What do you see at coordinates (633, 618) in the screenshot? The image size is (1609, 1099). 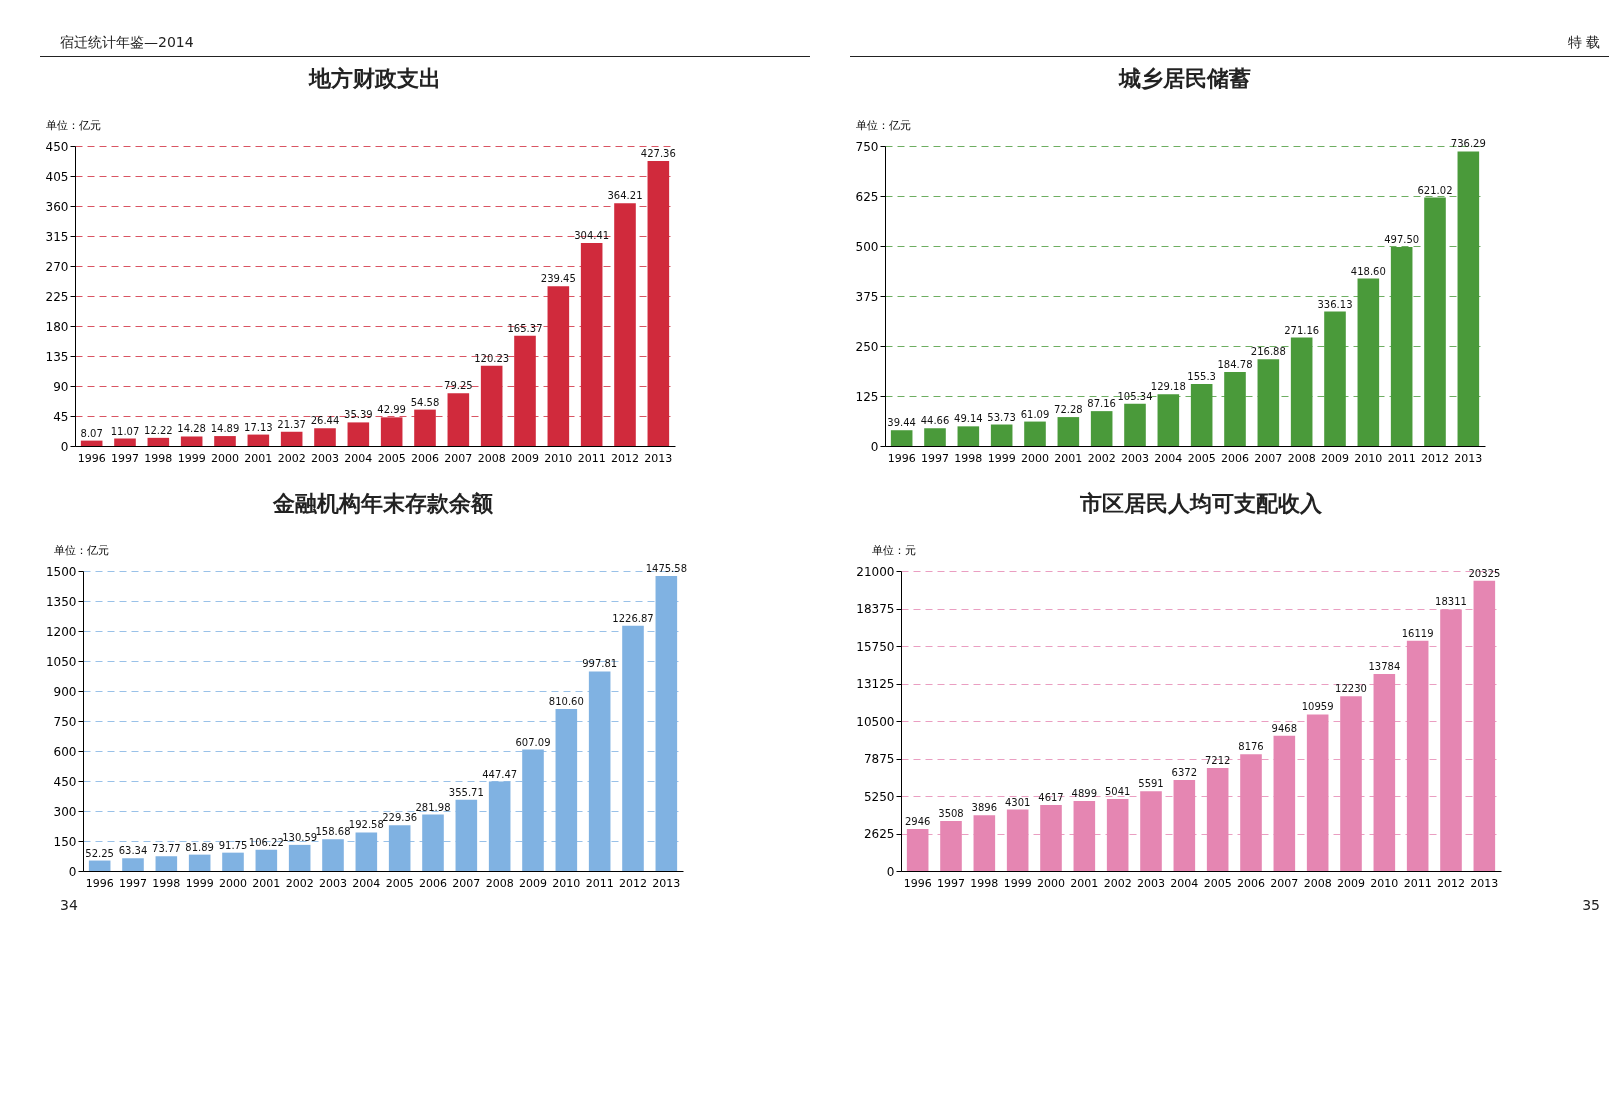 I see `data-label: 1226.87` at bounding box center [633, 618].